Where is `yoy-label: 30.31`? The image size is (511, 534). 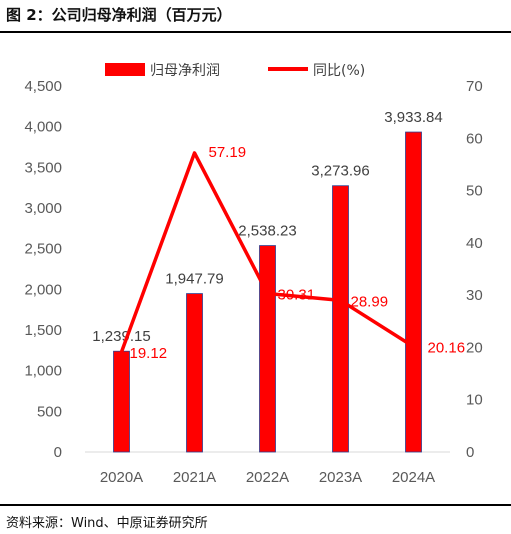 yoy-label: 30.31 is located at coordinates (297, 295).